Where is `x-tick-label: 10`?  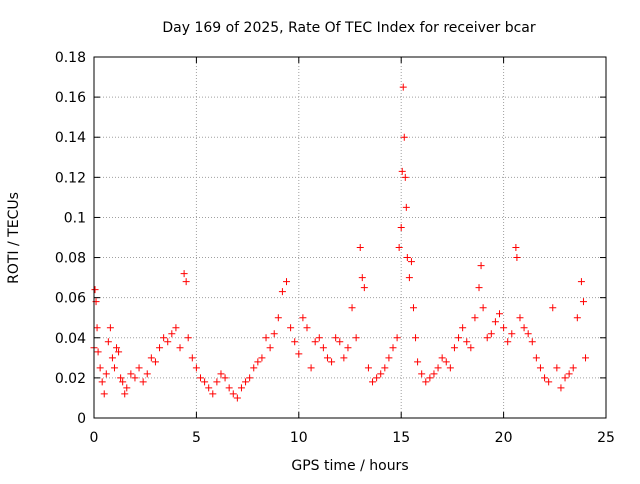
x-tick-label: 10 is located at coordinates (299, 438).